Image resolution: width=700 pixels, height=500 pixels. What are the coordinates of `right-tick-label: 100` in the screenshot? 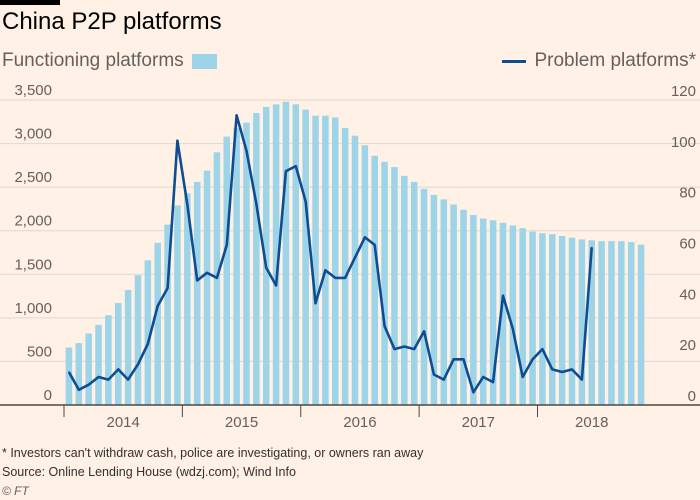 It's located at (683, 142).